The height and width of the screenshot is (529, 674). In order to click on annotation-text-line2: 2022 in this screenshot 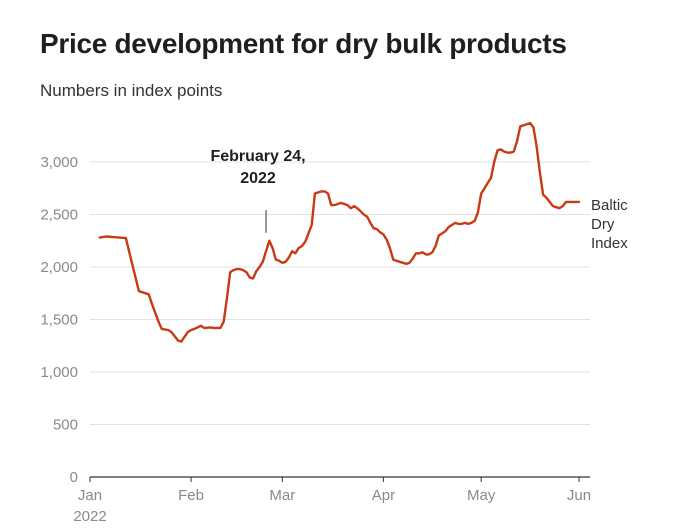, I will do `click(258, 178)`.